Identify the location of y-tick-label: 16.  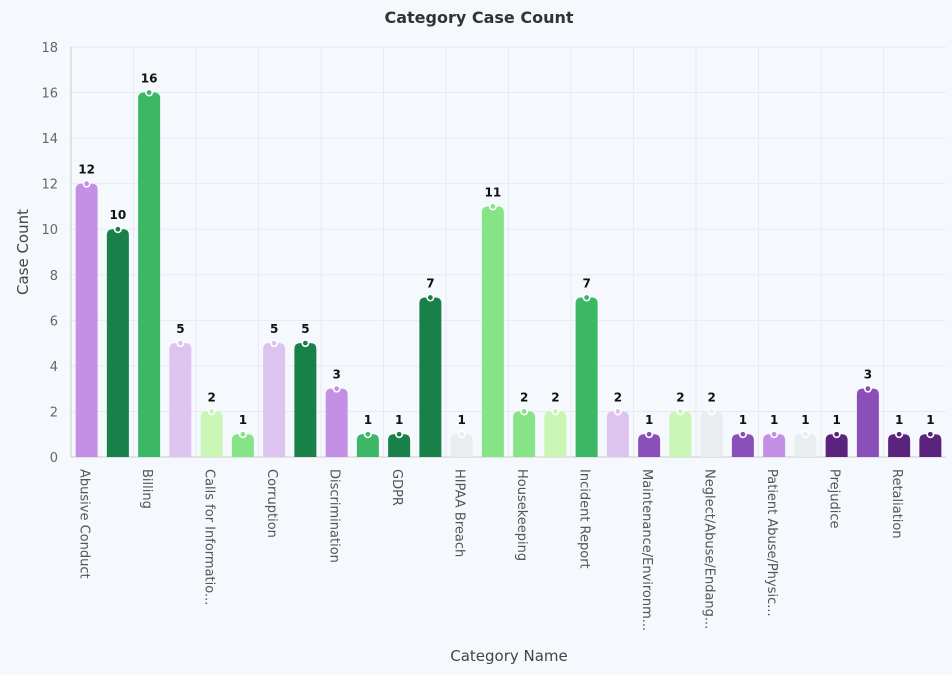
(49, 94).